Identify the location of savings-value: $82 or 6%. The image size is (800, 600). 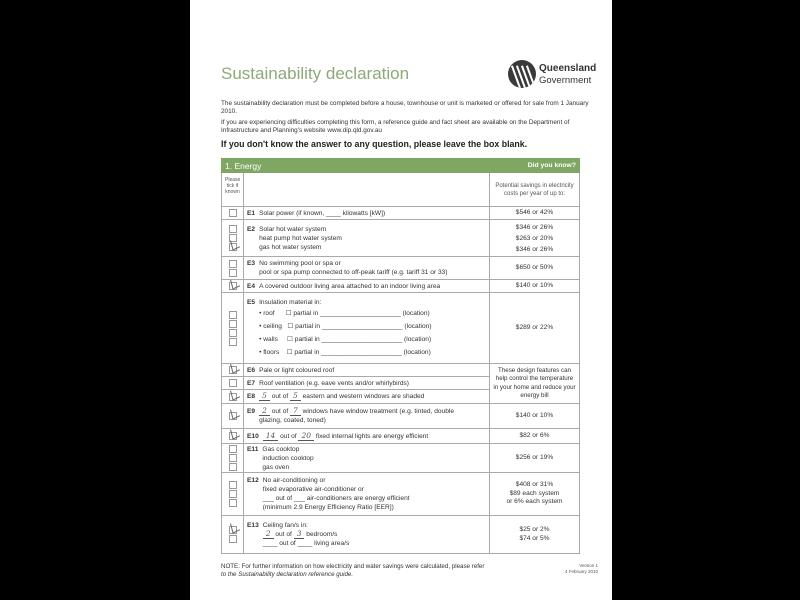
(534, 435).